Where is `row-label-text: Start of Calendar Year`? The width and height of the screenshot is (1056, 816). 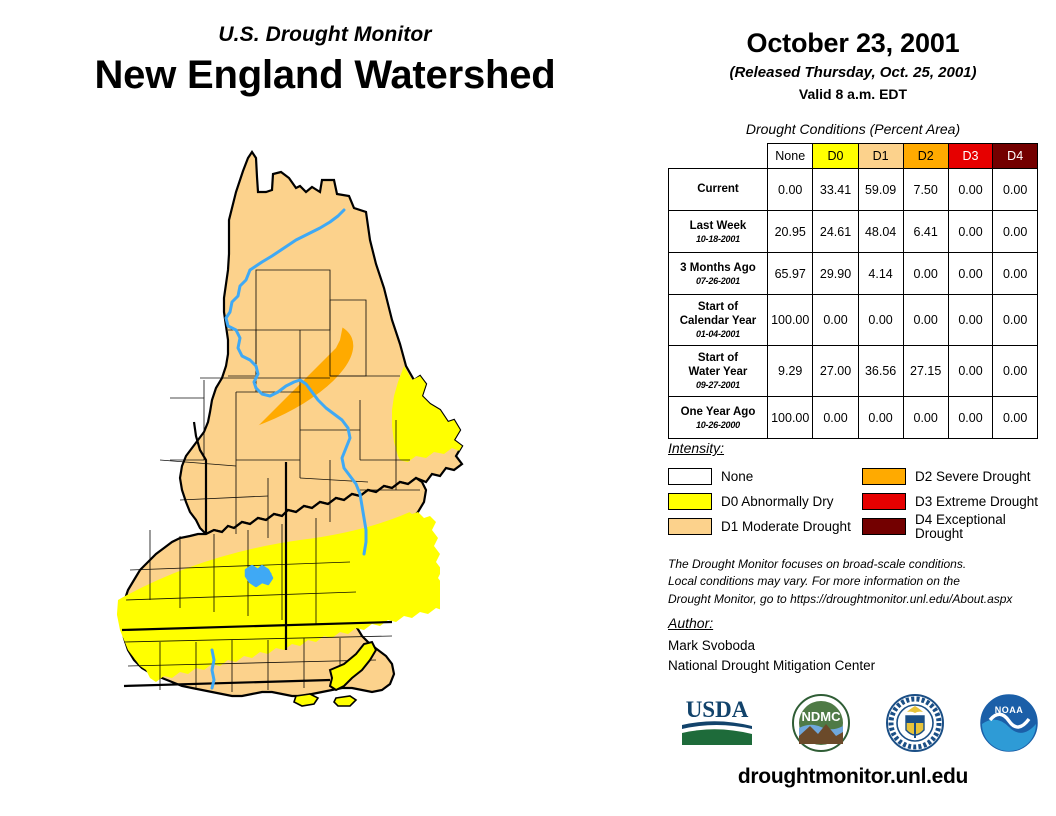 row-label-text: Start of Calendar Year is located at coordinates (718, 314).